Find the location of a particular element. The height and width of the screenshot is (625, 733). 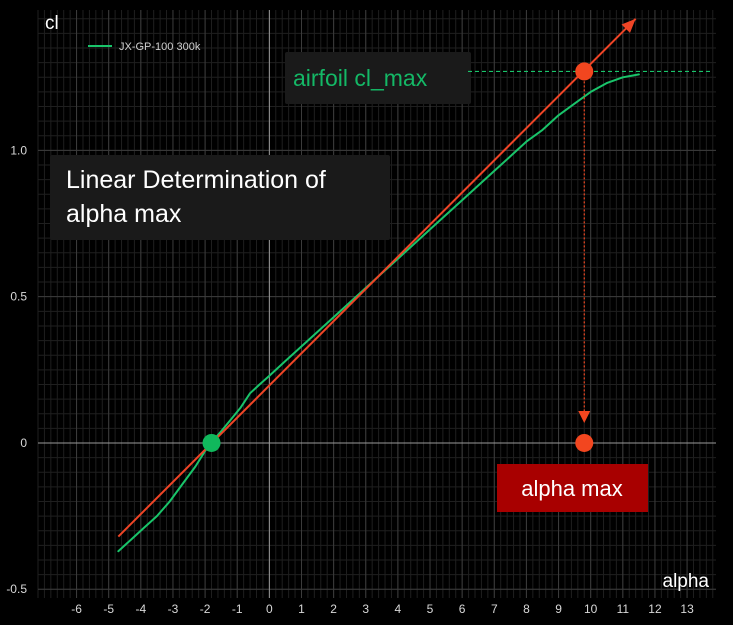

x-tick-label: 5 is located at coordinates (430, 609).